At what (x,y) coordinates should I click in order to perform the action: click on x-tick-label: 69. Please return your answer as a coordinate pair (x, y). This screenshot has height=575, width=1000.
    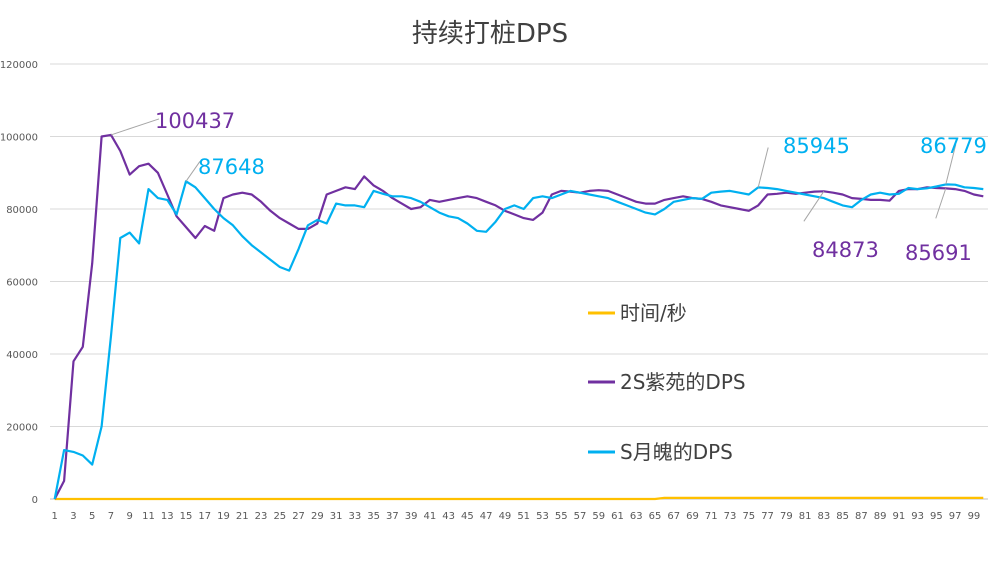
    Looking at the image, I should click on (692, 516).